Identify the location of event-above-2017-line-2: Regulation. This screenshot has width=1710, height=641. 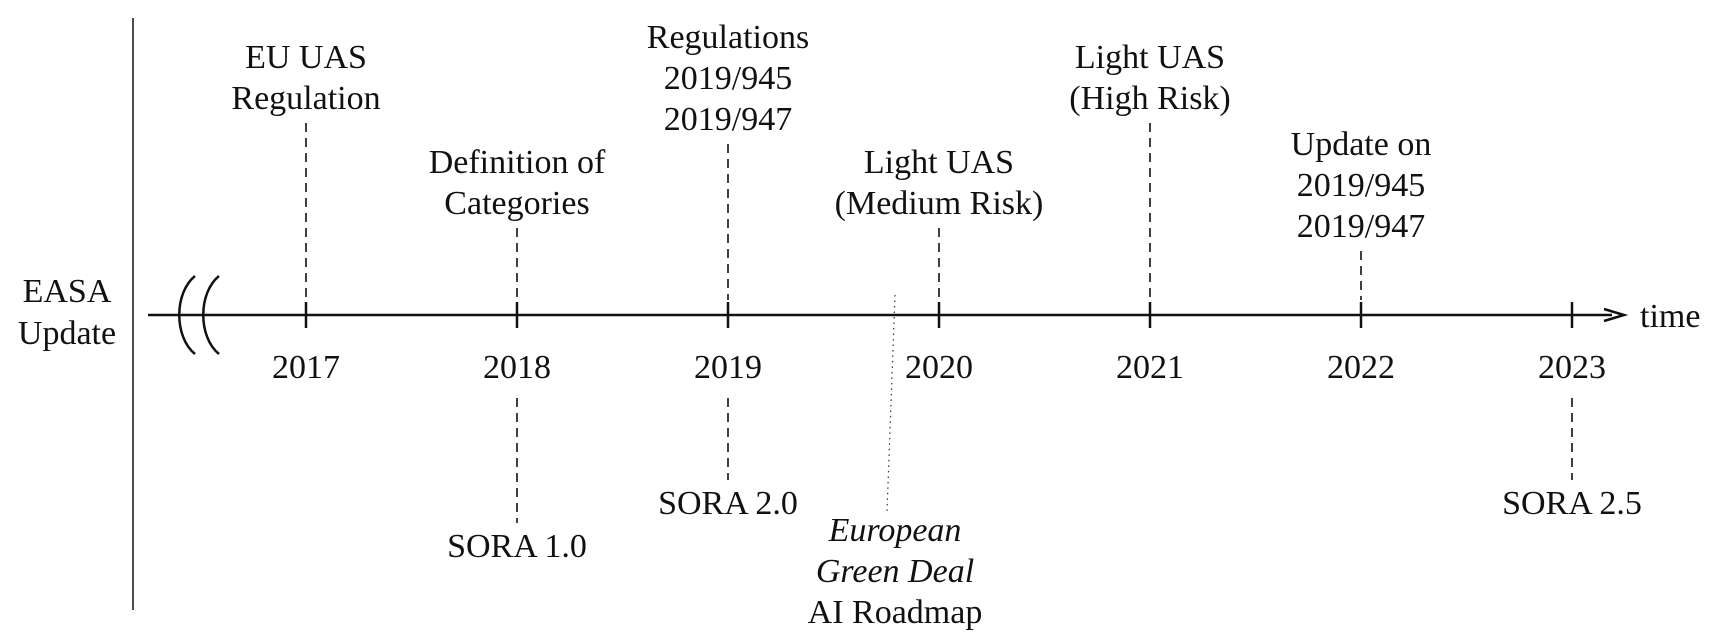
(305, 98).